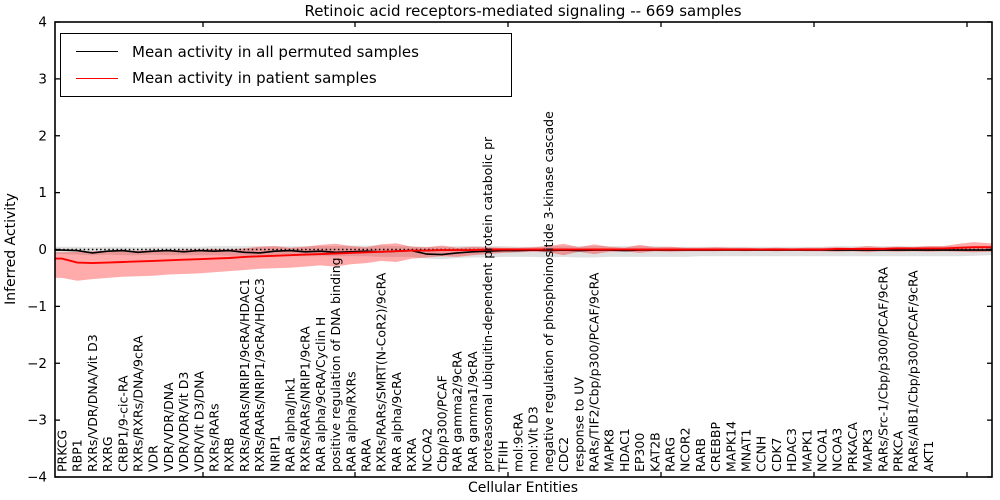 This screenshot has height=500, width=1000. Describe the element at coordinates (594, 372) in the screenshot. I see `x-tick-label: RARs/TIF2/Cbp/p300/PCAF/9cRA` at that location.